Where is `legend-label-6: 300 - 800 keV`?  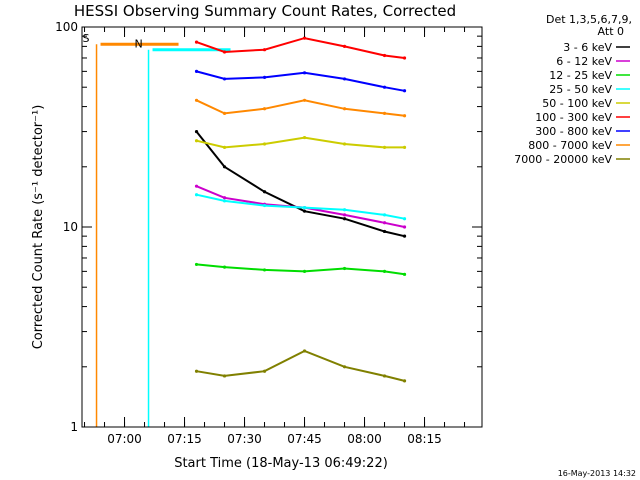
legend-label-6: 300 - 800 keV is located at coordinates (573, 131).